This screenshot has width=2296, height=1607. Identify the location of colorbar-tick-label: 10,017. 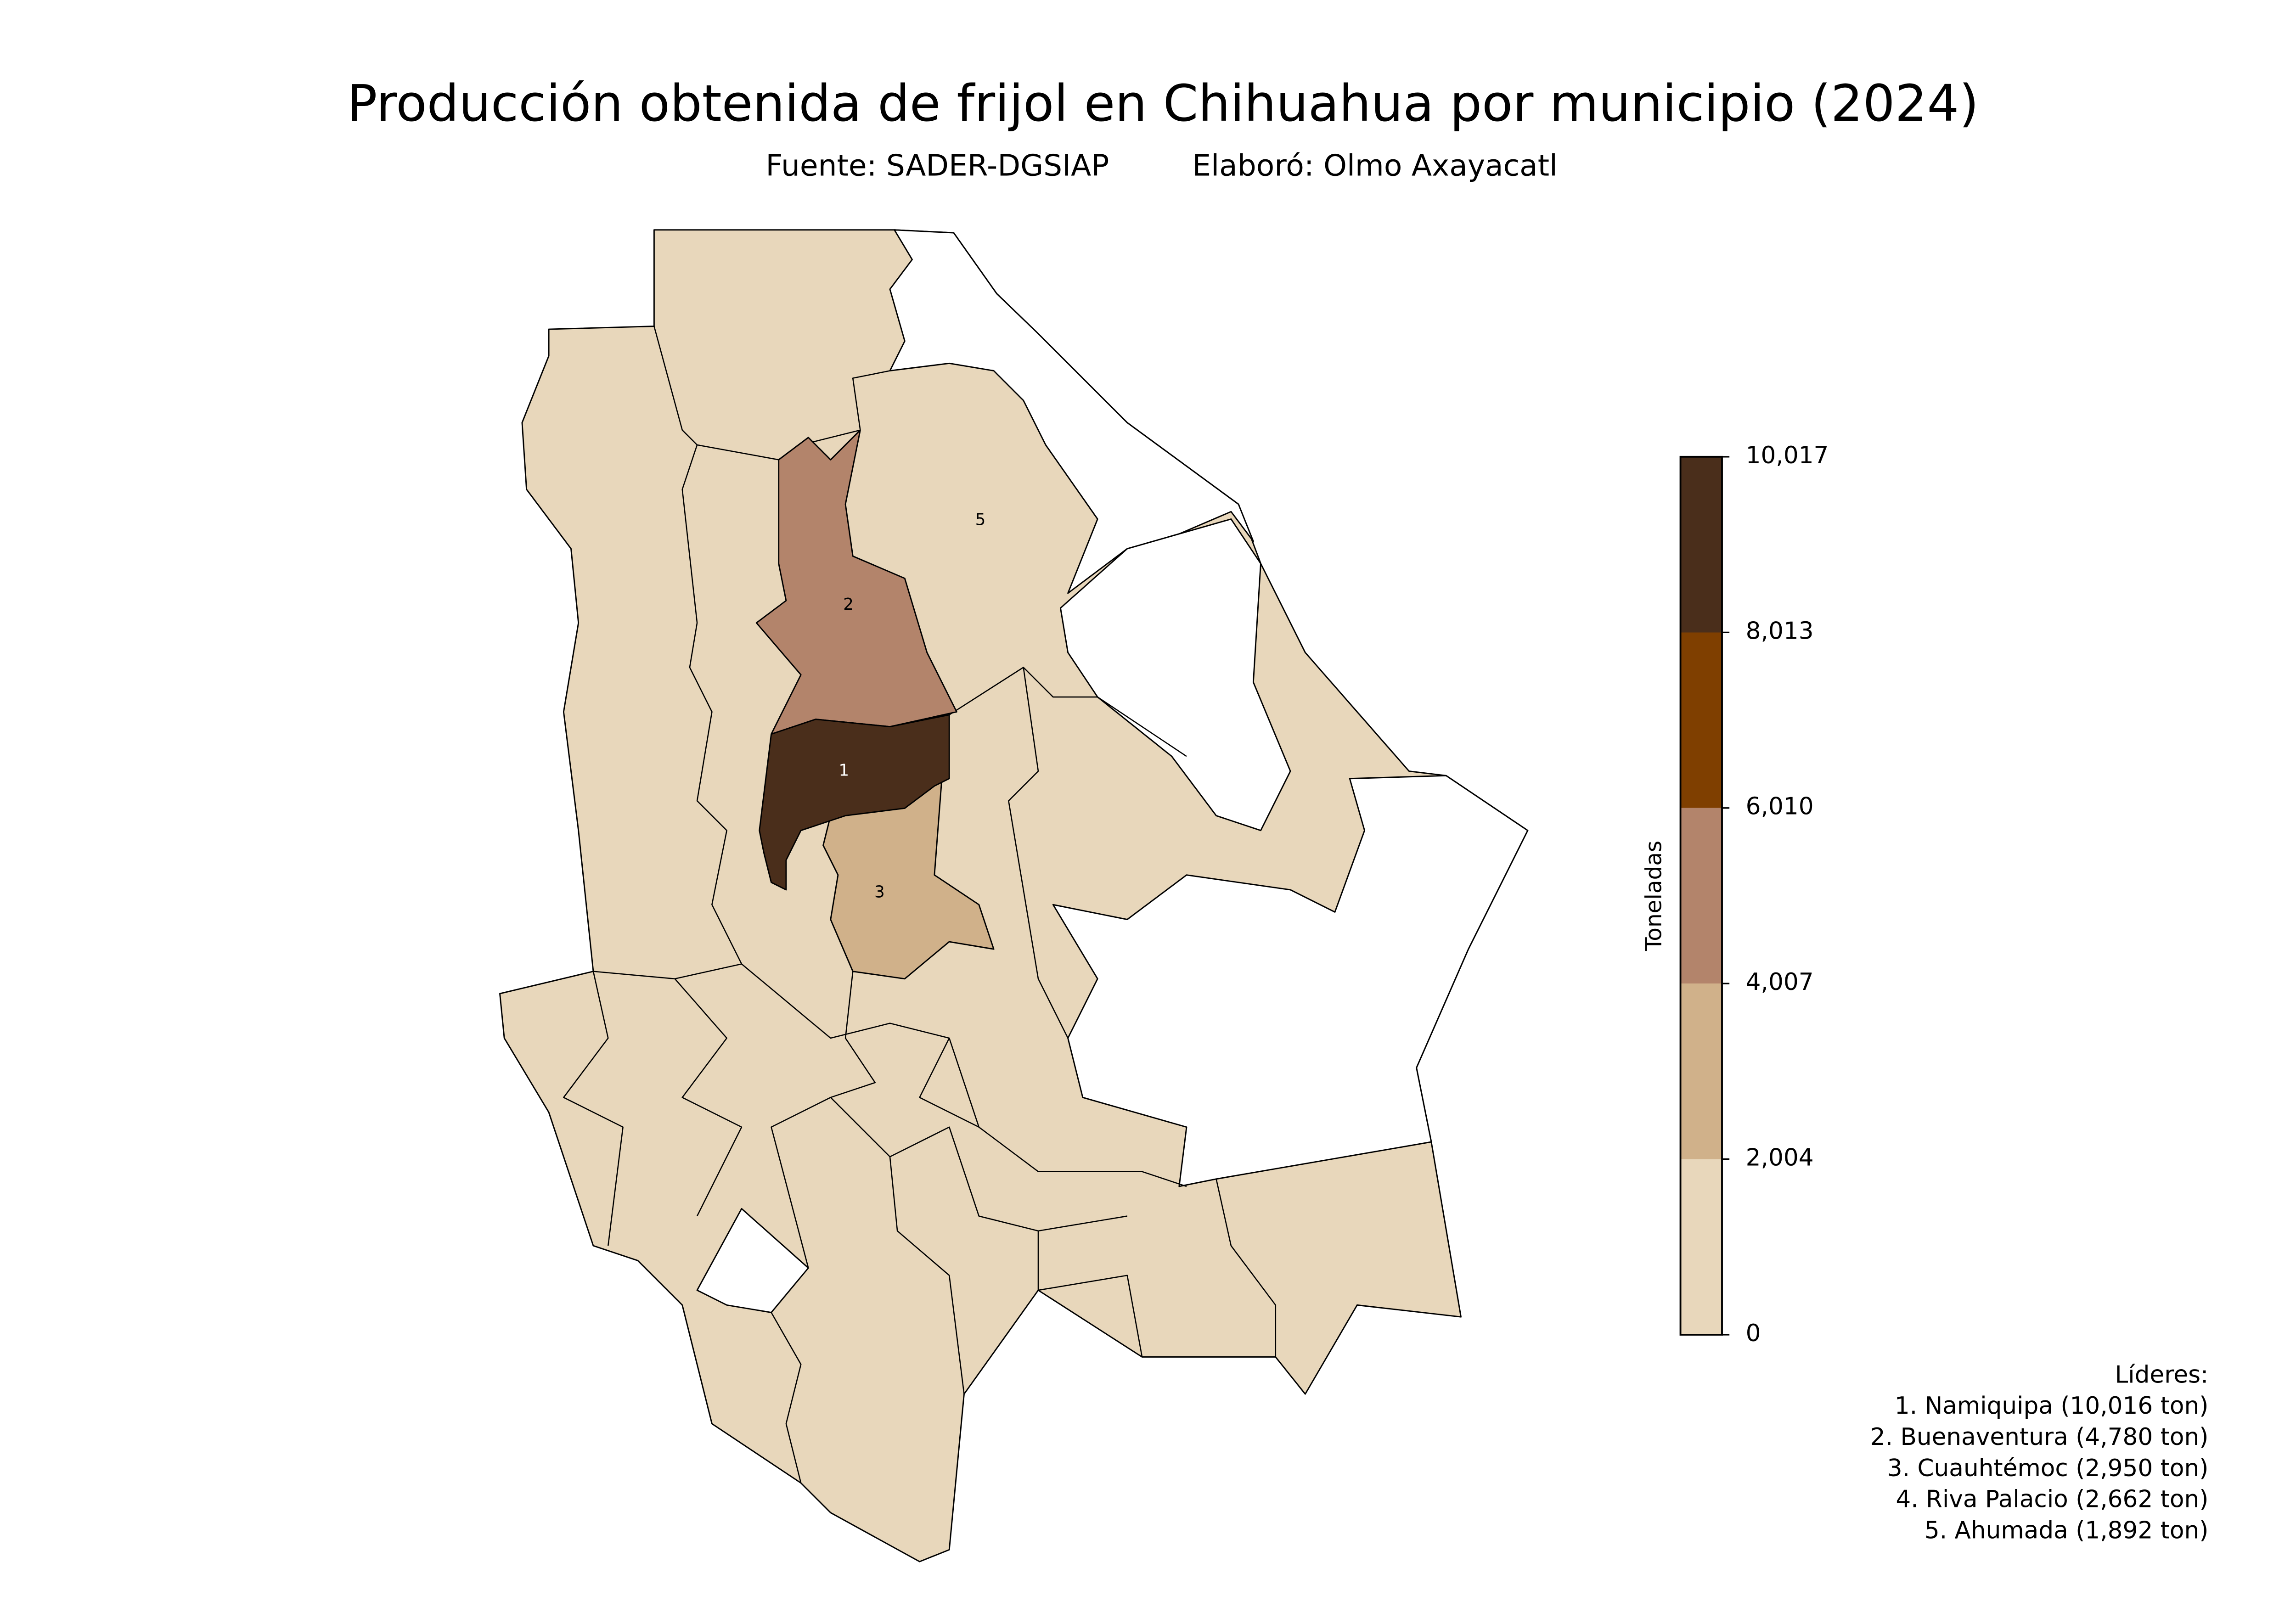
(1787, 455).